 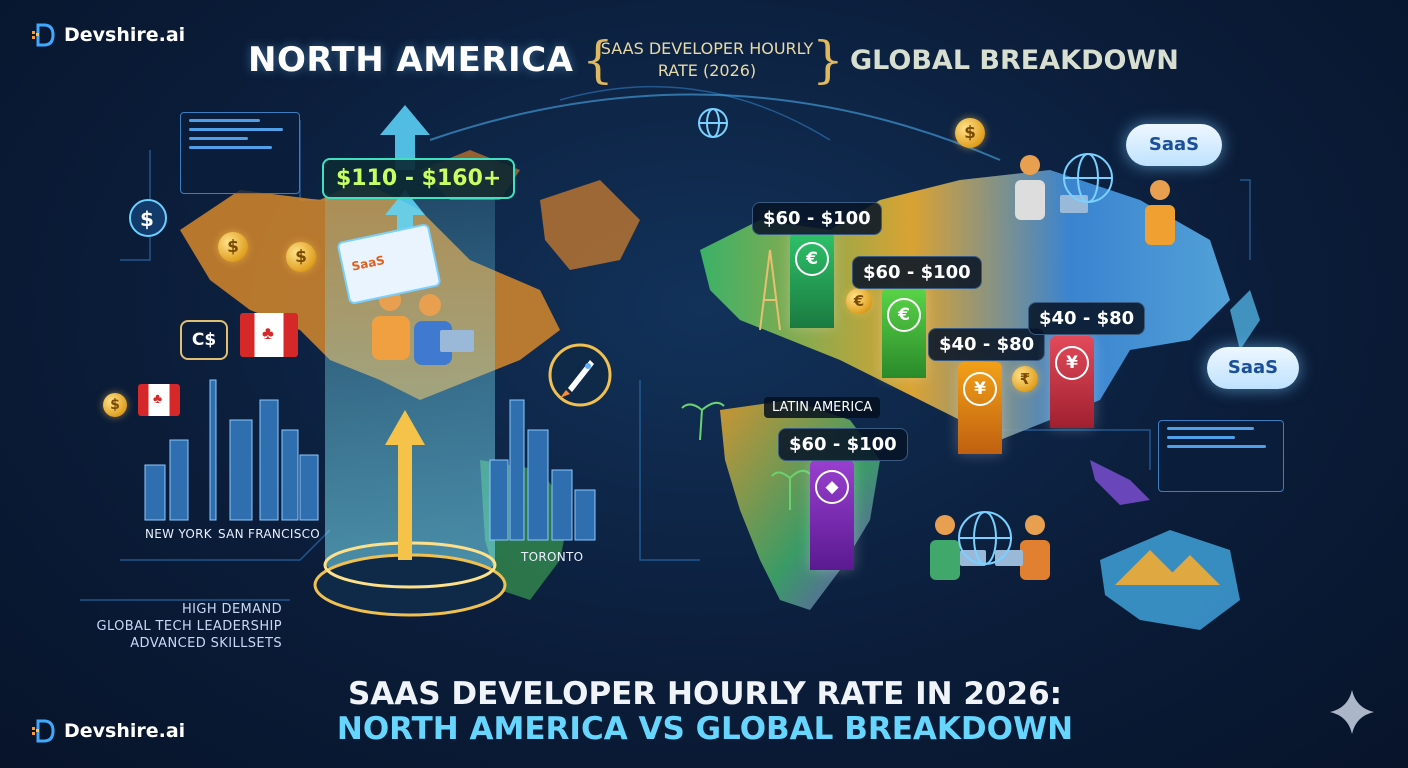 I want to click on rate-south-asia: $40 - $80, so click(x=987, y=344).